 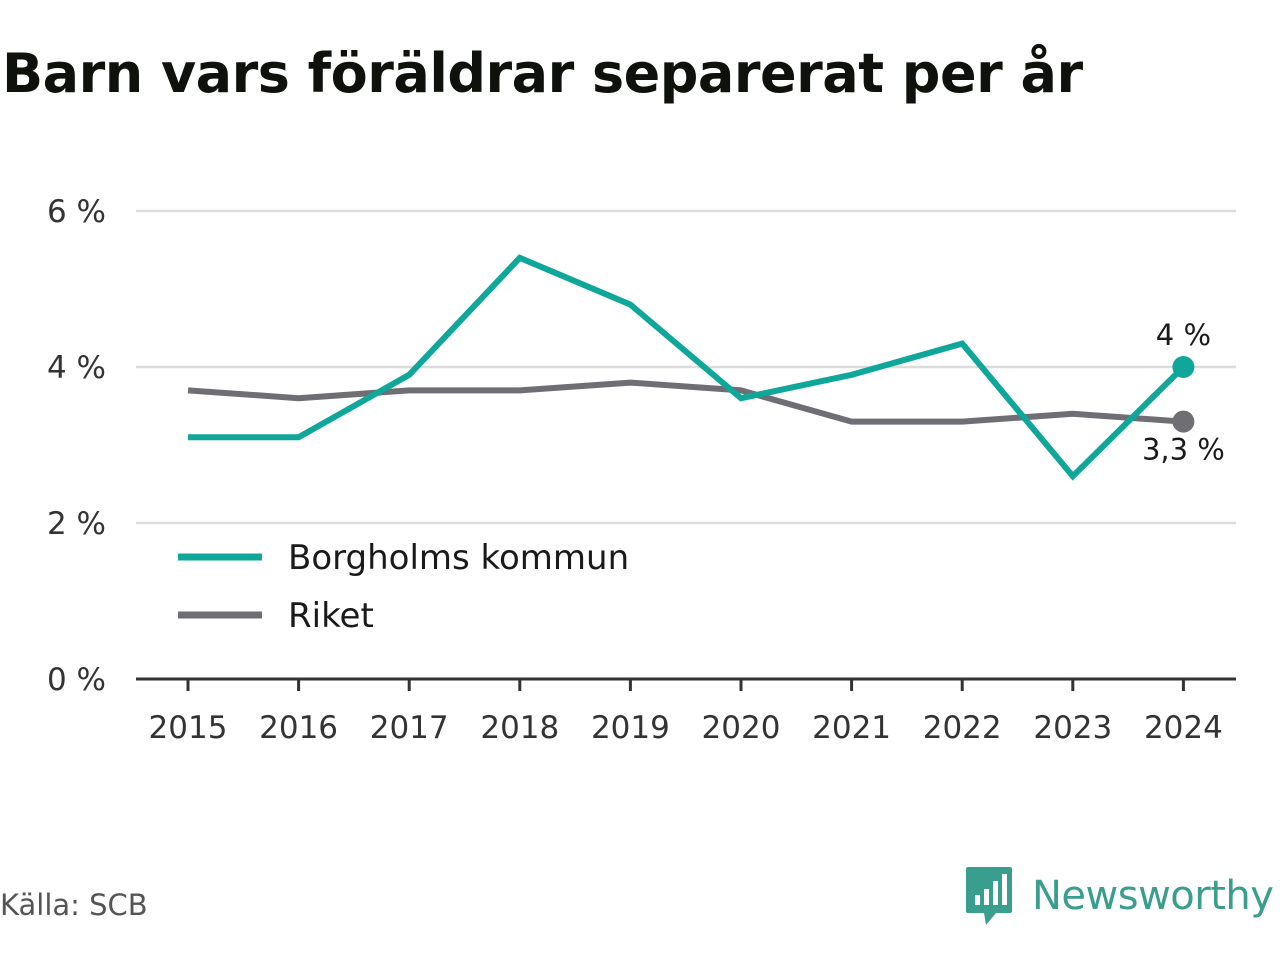 What do you see at coordinates (74, 905) in the screenshot?
I see `source-note: Källa: SCB` at bounding box center [74, 905].